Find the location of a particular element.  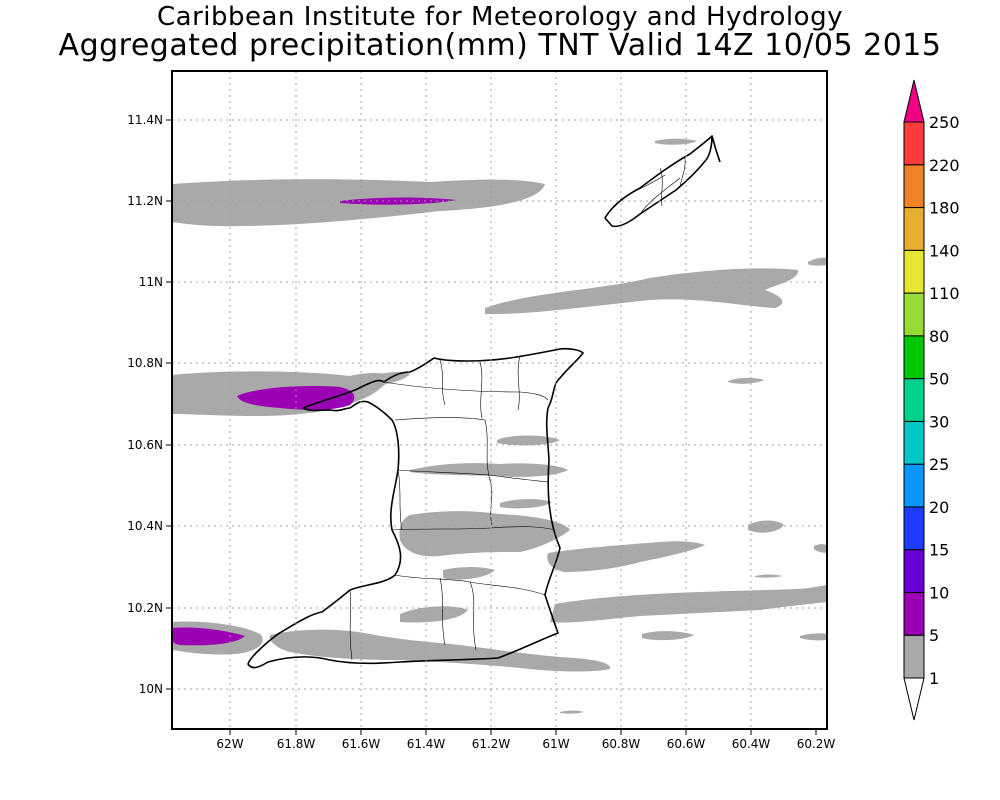

legend-label: 25 is located at coordinates (939, 464).